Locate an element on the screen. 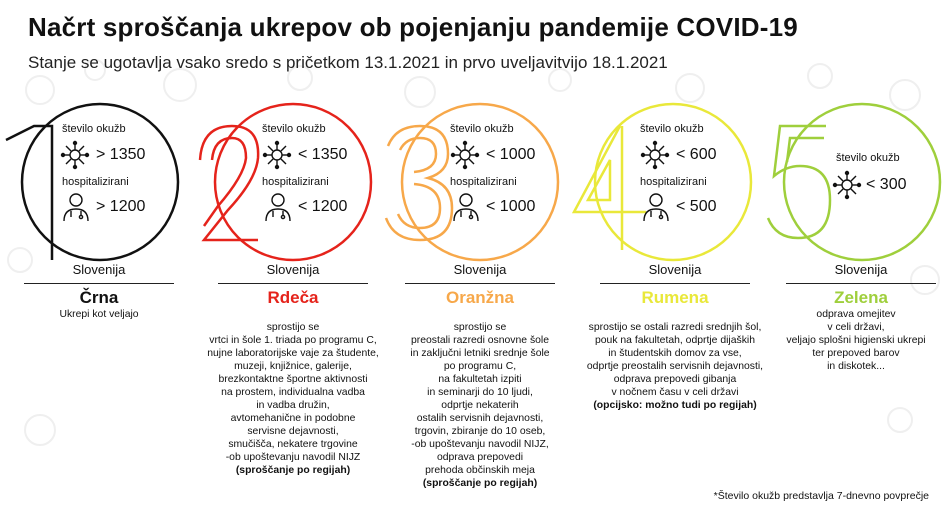  stage-2-note: (sproščanje po regijah) is located at coordinates (293, 470).